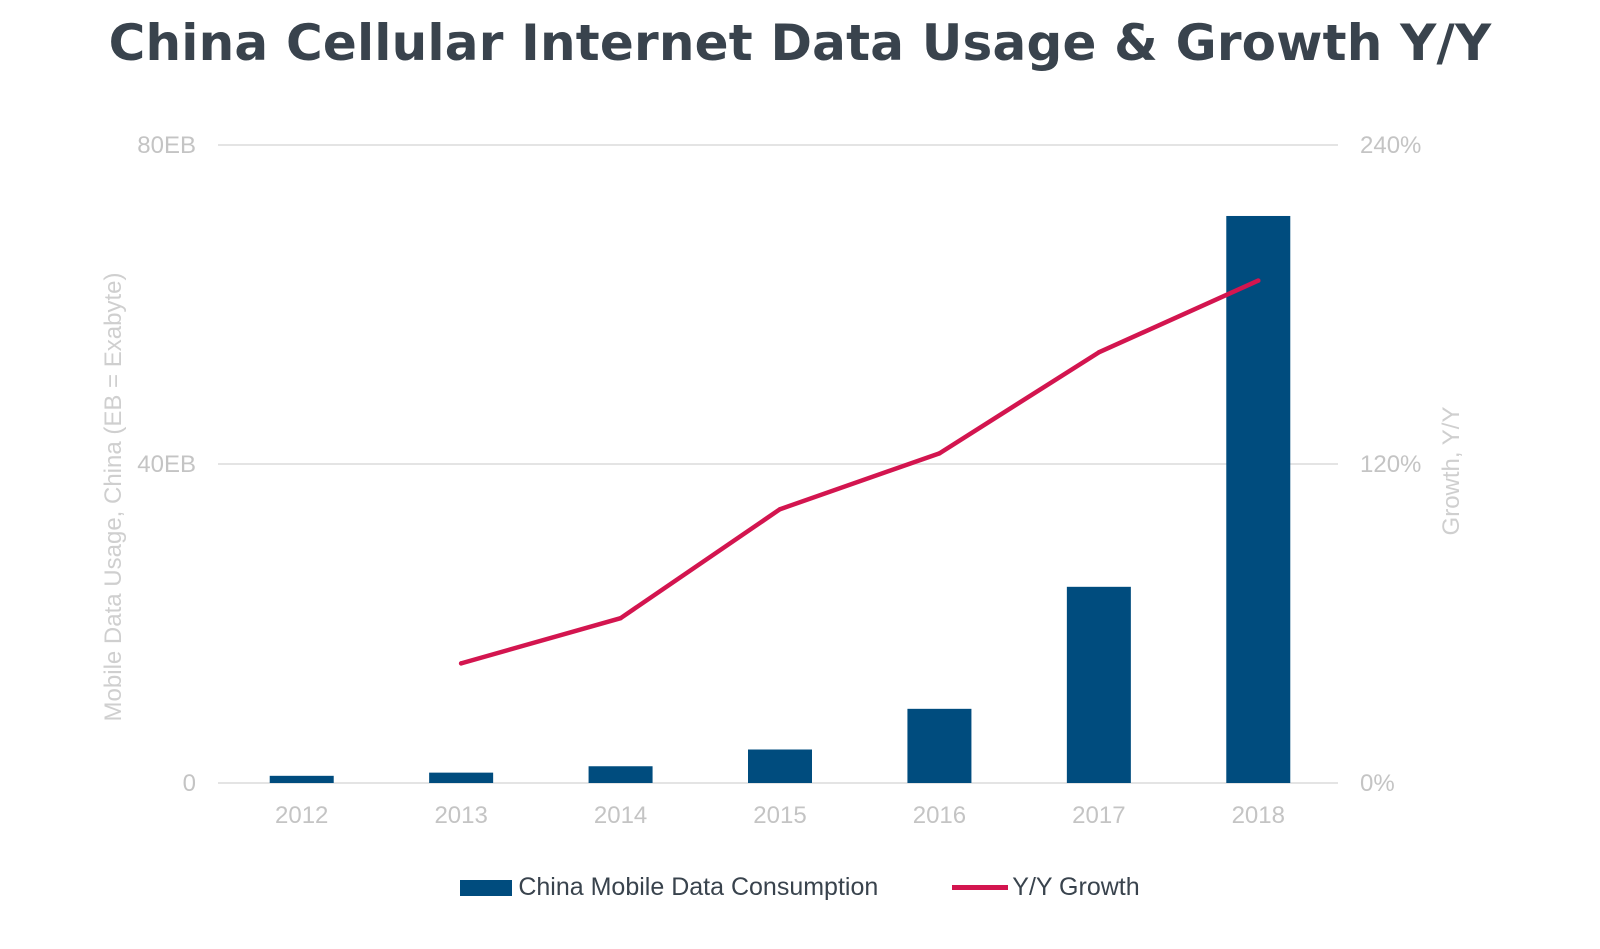 The height and width of the screenshot is (949, 1600). I want to click on left-axis-title: Mobile Data Usage, China (EB = Exabyte), so click(113, 497).